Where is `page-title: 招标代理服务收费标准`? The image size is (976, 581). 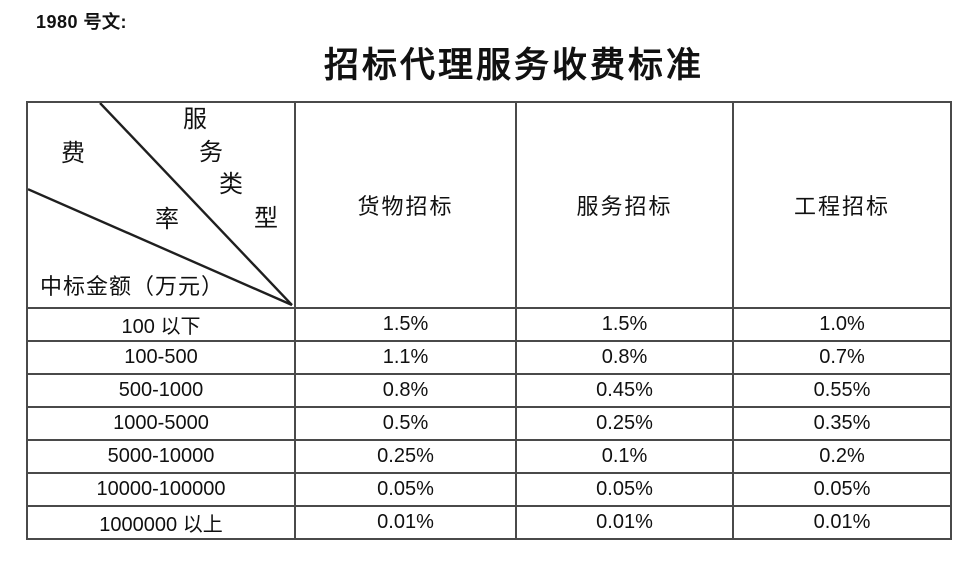 page-title: 招标代理服务收费标准 is located at coordinates (513, 65).